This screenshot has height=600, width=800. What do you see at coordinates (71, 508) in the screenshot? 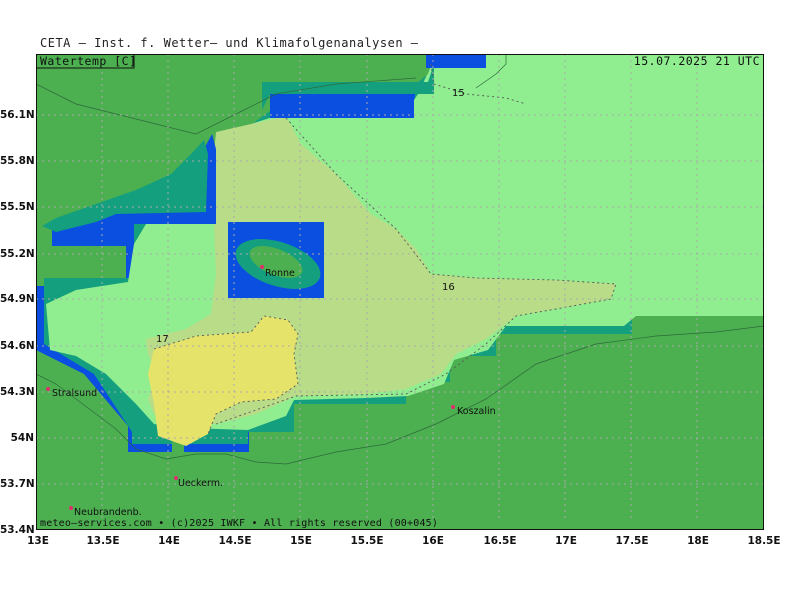
I see `city-marker-neubrandenburg` at bounding box center [71, 508].